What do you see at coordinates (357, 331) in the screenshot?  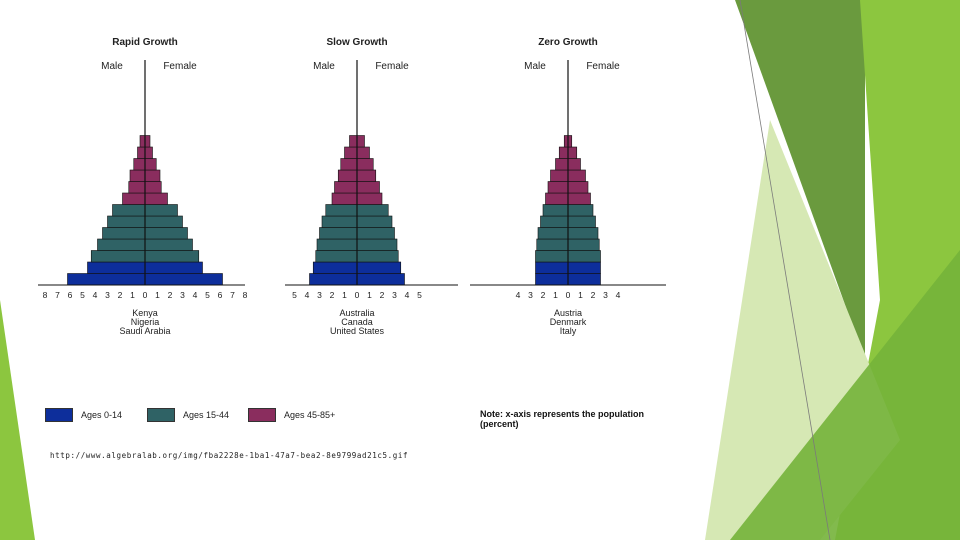 I see `country-label: United States` at bounding box center [357, 331].